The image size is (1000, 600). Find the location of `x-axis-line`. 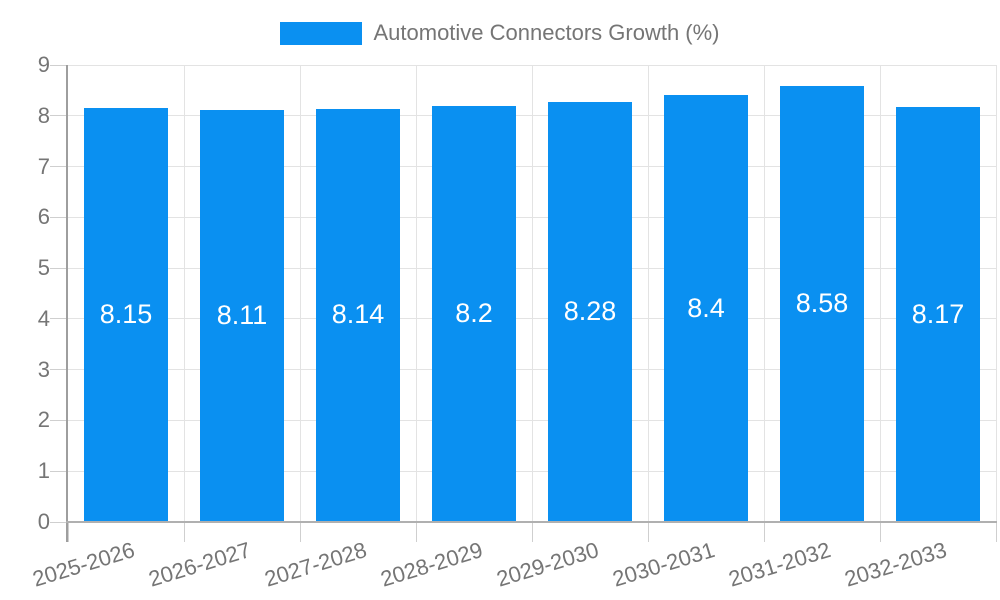

x-axis-line is located at coordinates (531, 522).